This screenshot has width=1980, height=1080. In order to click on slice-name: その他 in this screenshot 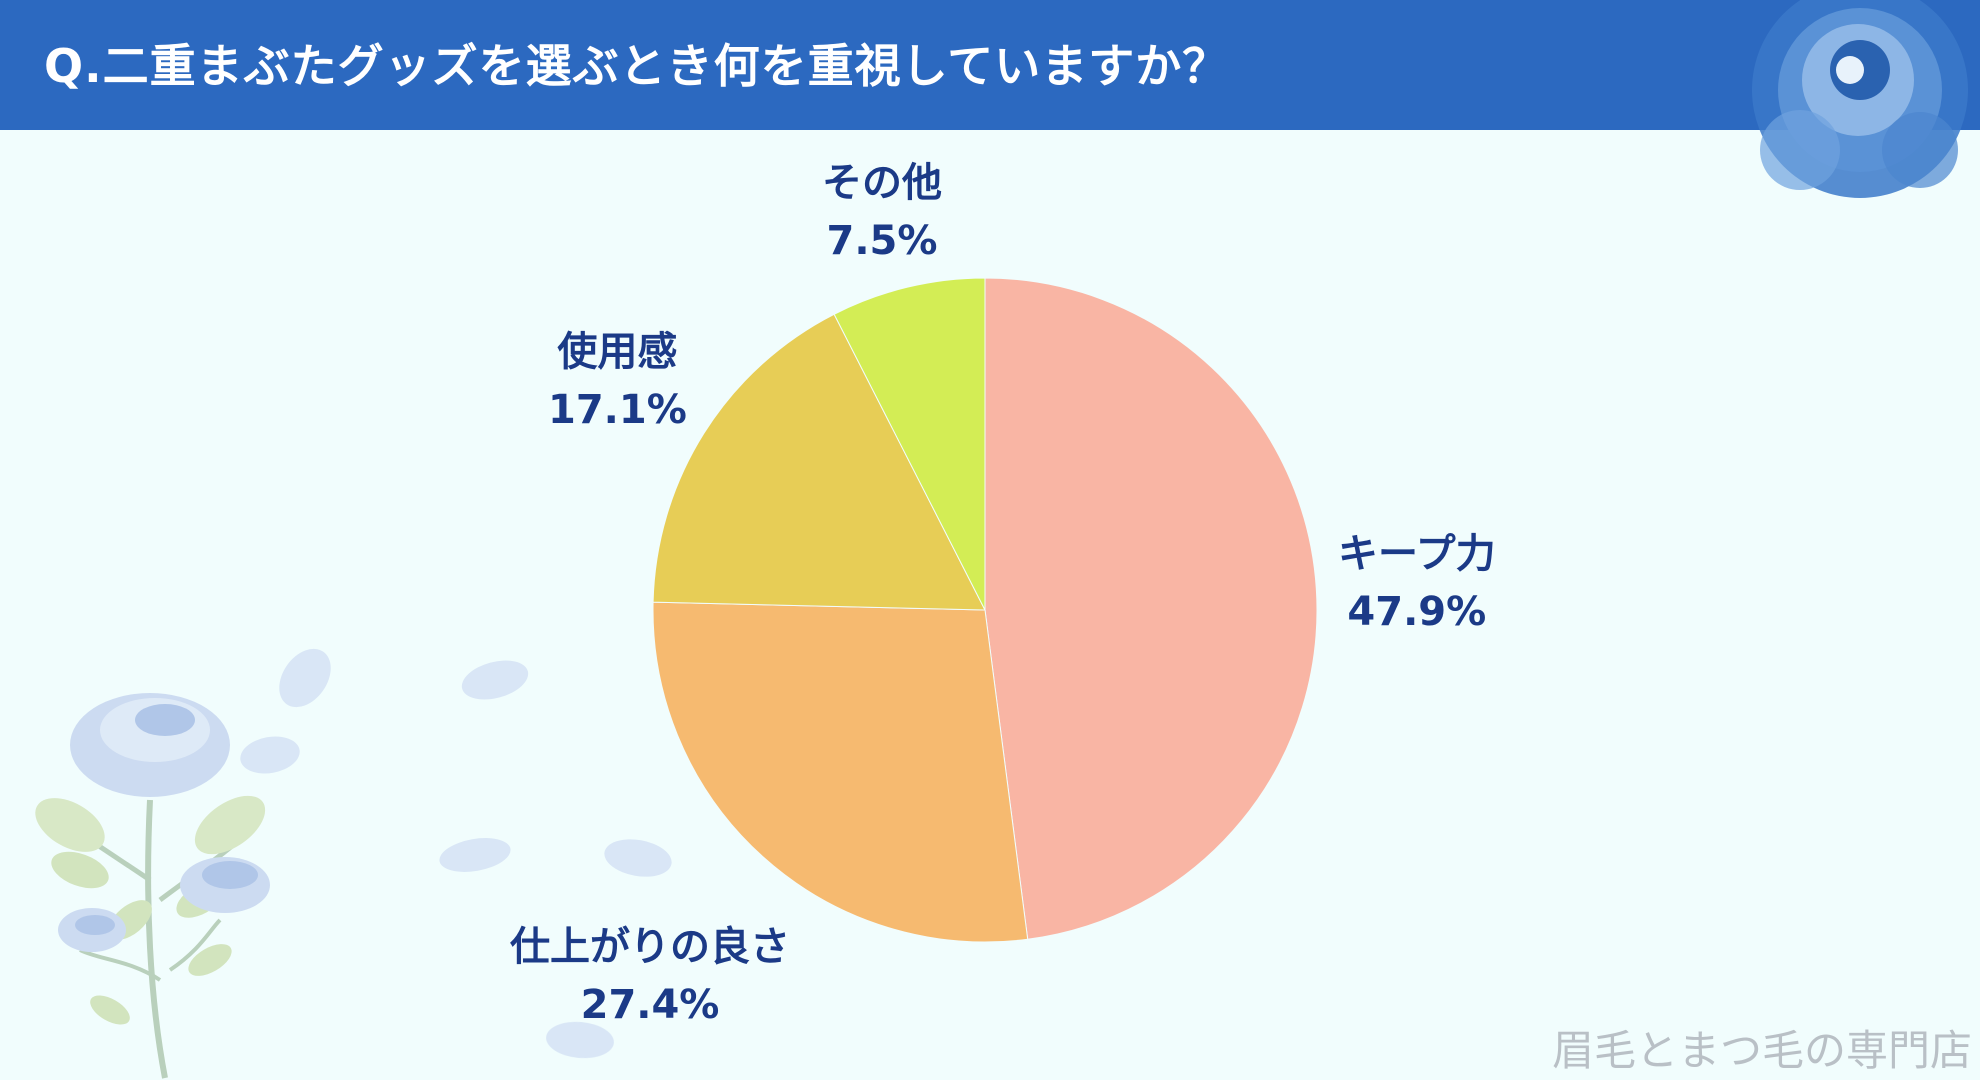, I will do `click(882, 183)`.